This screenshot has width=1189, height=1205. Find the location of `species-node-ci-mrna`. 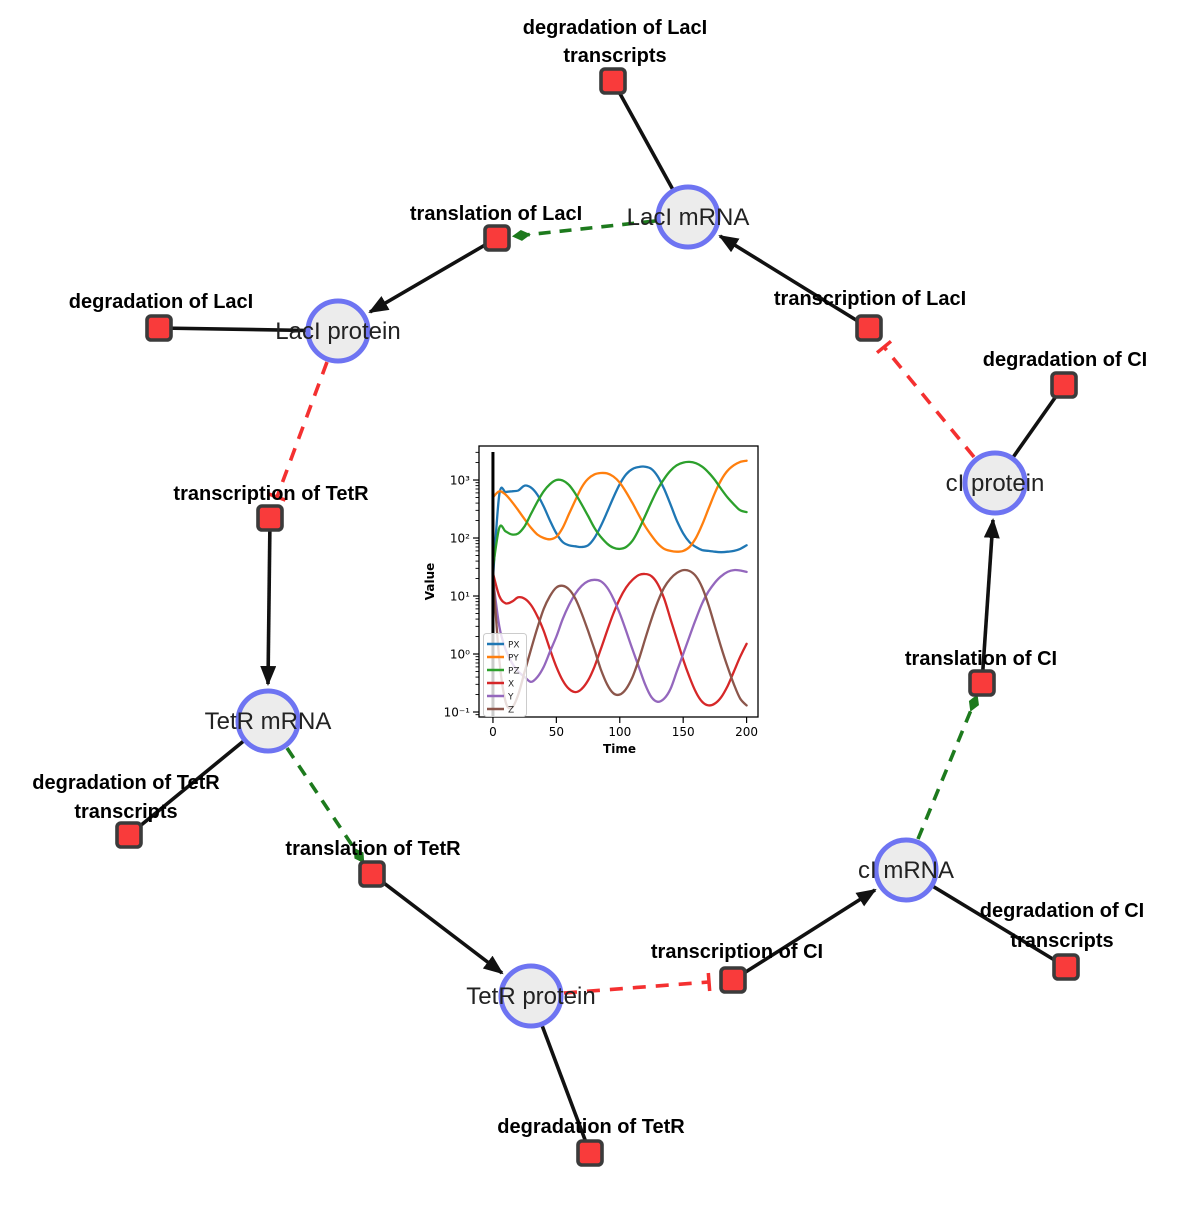

species-node-ci-mrna is located at coordinates (906, 870).